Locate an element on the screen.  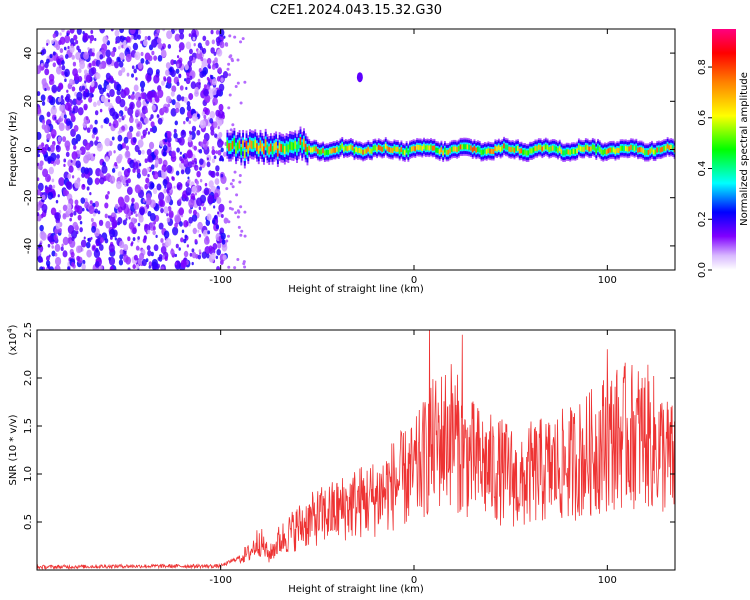
snr-y-scale: (x104) is located at coordinates (12, 339).